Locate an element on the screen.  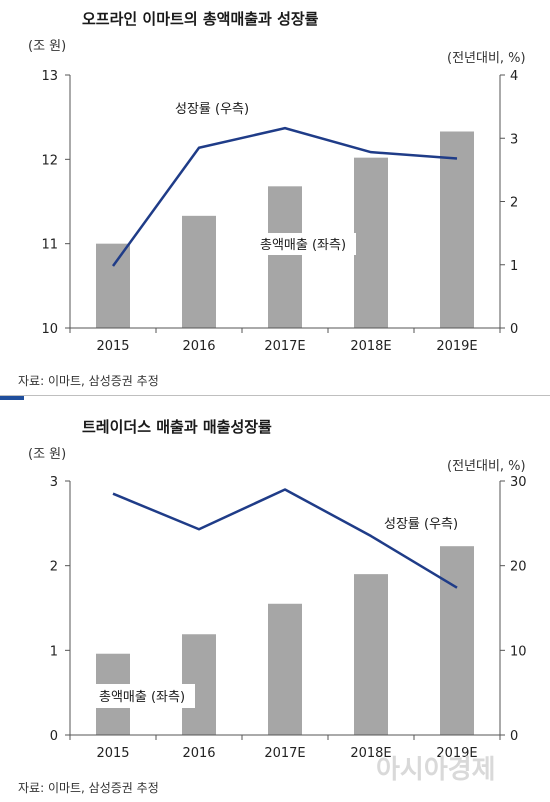
chart-2-left-unit: (조 원) is located at coordinates (47, 454).